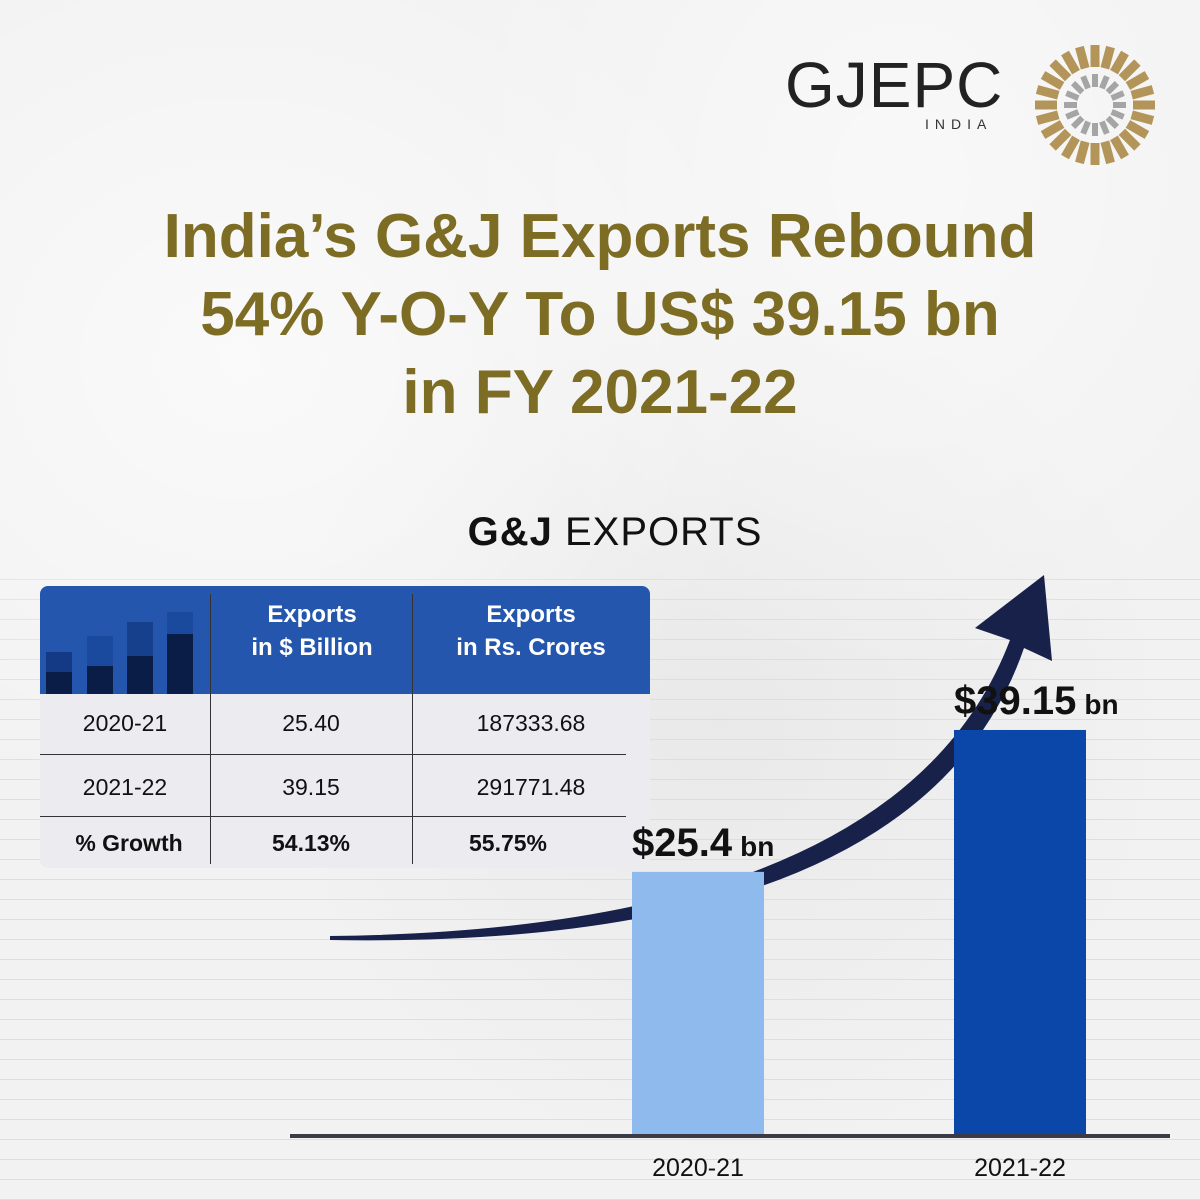  I want to click on headline-line-1: India’s G&J Exports Rebound, so click(600, 236).